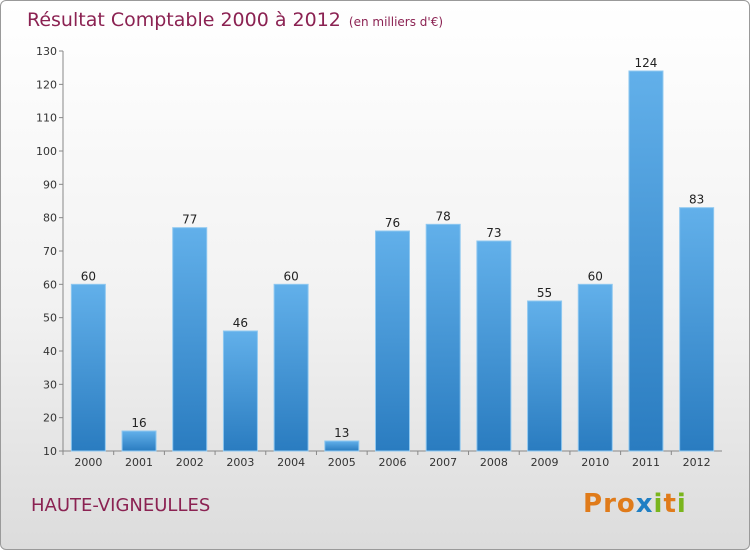  I want to click on data-label: 16, so click(138, 423).